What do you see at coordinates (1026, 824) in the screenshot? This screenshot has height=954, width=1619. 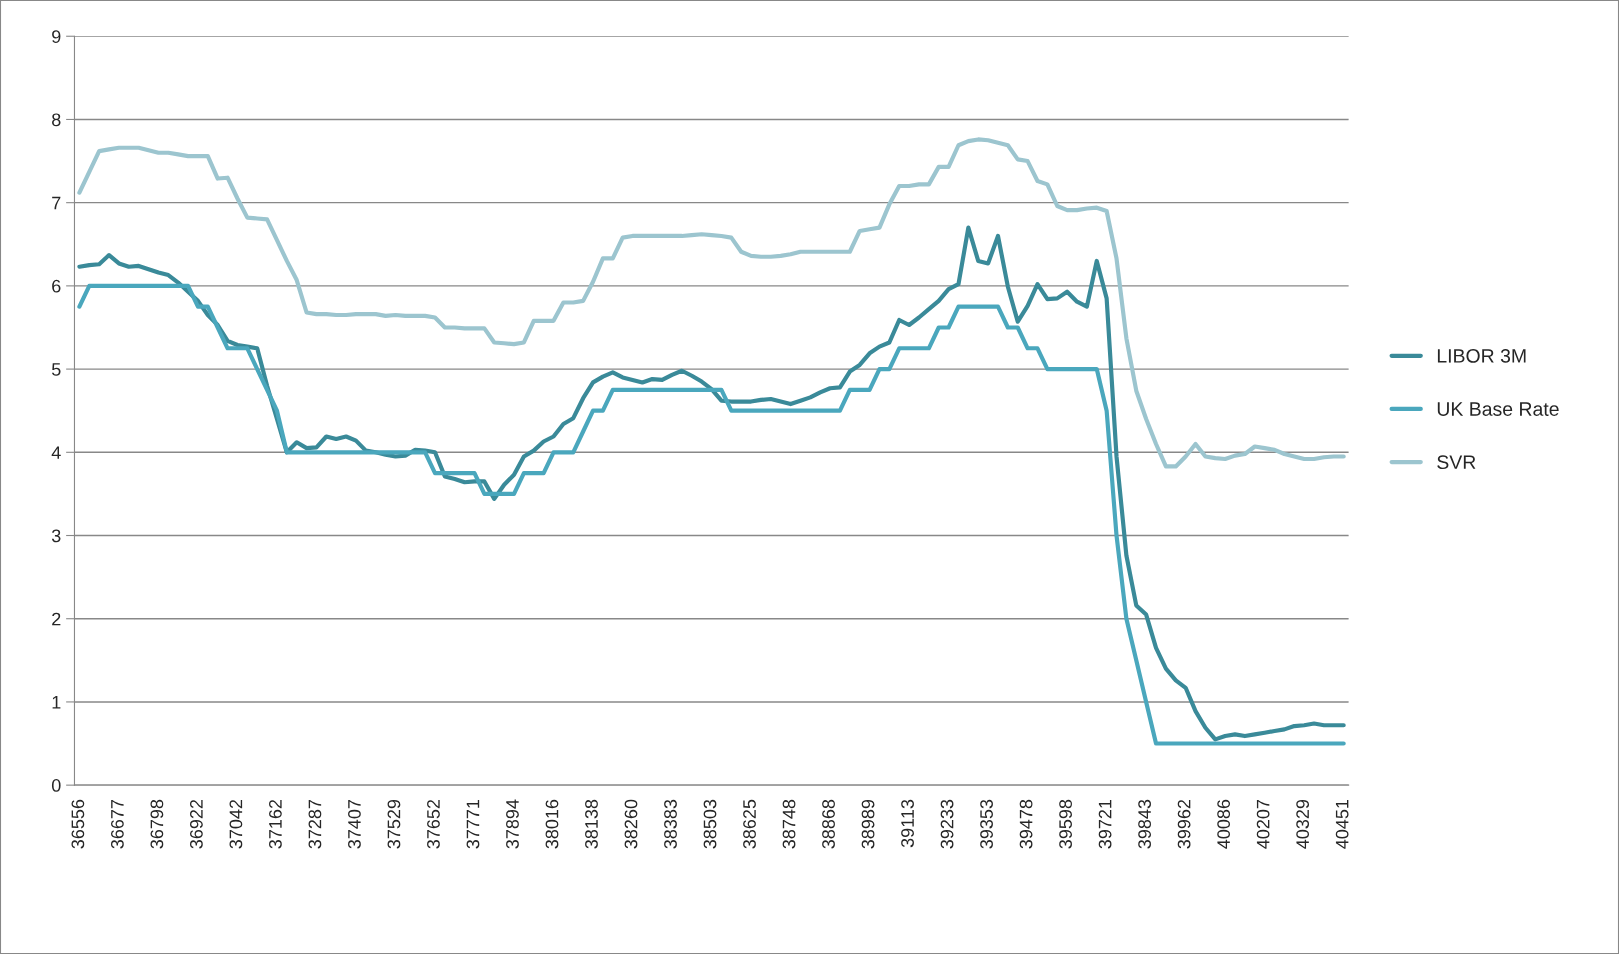 I see `x-tick-label: 39478` at bounding box center [1026, 824].